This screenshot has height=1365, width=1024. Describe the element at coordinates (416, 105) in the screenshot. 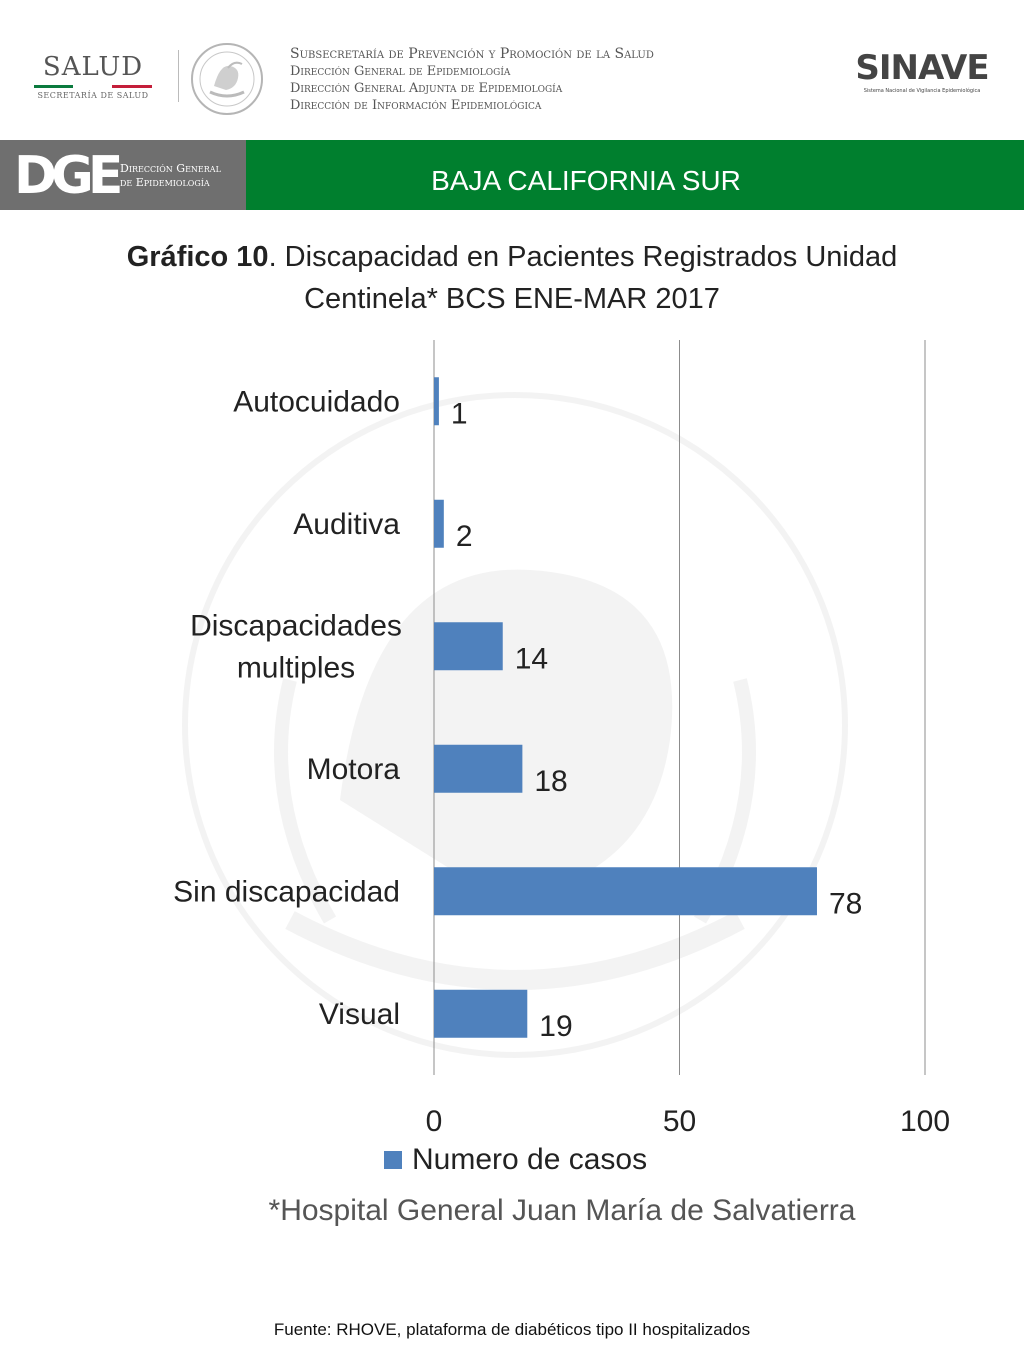

I see `subsecretaria-line: Dirección de Información Epidemiológica` at that location.